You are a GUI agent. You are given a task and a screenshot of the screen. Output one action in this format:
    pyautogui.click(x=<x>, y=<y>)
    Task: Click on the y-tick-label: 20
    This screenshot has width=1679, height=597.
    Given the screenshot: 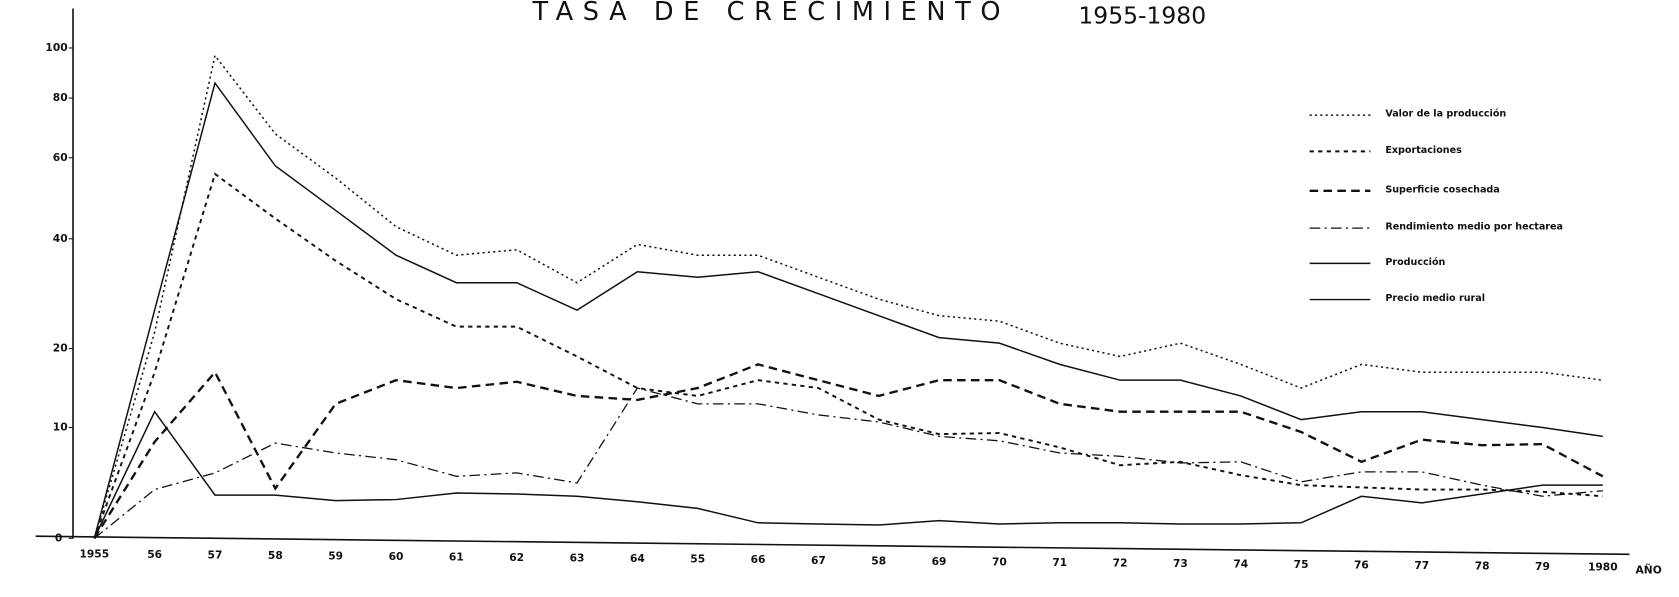 What is the action you would take?
    pyautogui.click(x=60, y=348)
    